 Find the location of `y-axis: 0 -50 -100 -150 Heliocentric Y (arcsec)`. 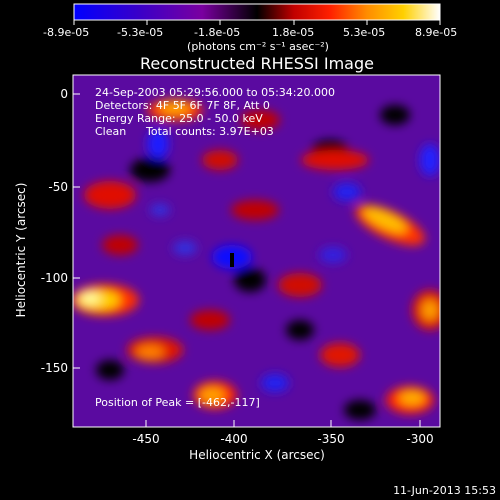

y-axis: 0 -50 -100 -150 Heliocentric Y (arcsec) is located at coordinates (47, 231).